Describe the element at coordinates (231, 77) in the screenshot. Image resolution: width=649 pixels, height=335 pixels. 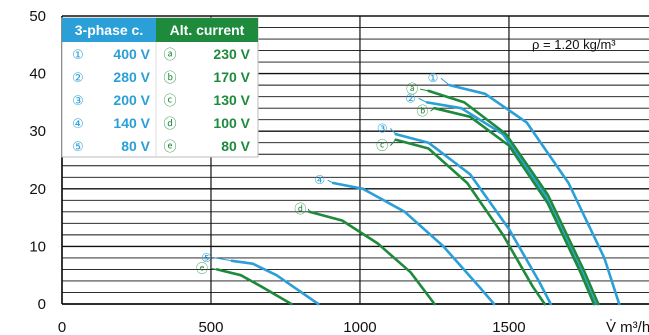
I see `legend-voltage: 170 V` at that location.